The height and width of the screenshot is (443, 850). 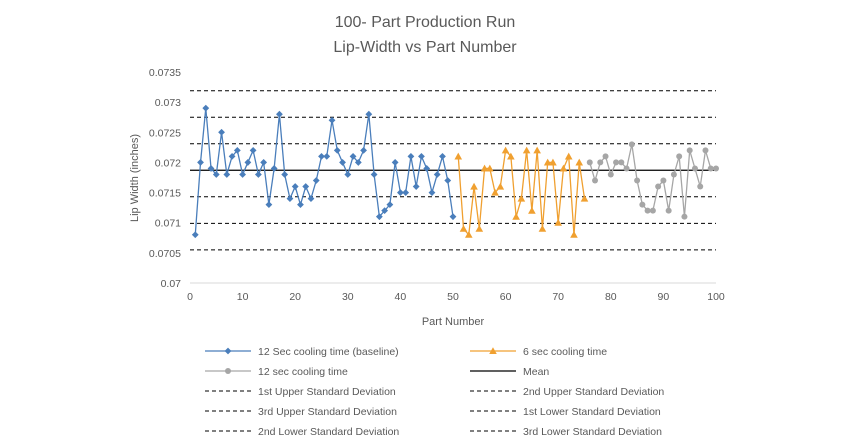 I want to click on x-tick-label: 100, so click(x=716, y=297).